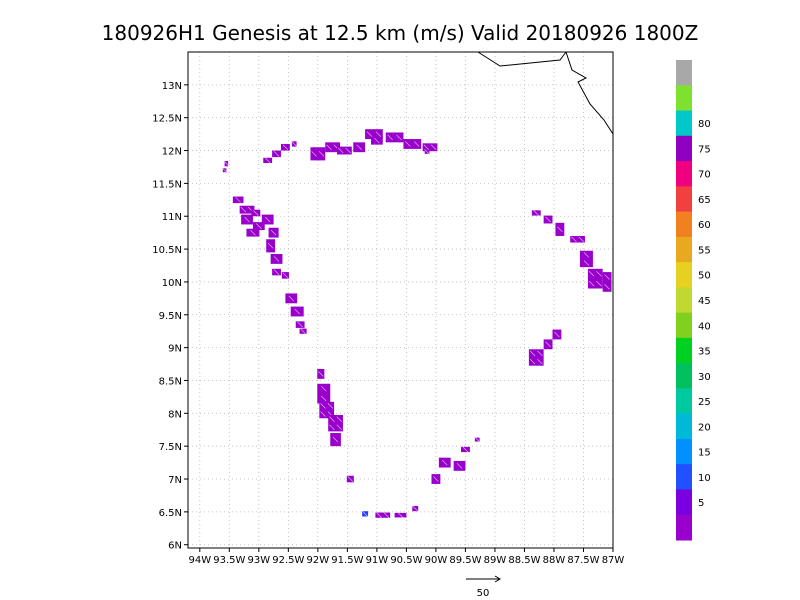 The image size is (800, 600). I want to click on coastline, so click(589, 93).